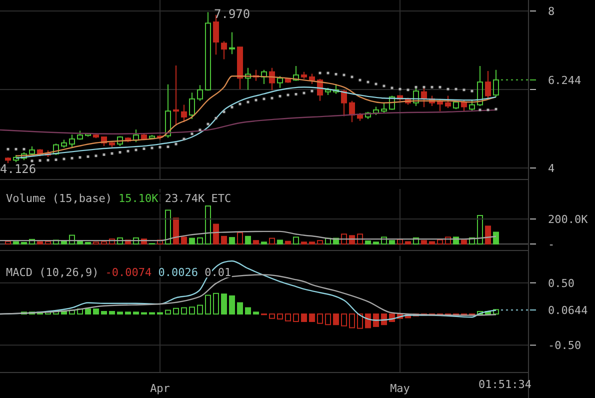 Image resolution: width=595 pixels, height=398 pixels. What do you see at coordinates (160, 388) in the screenshot?
I see `x-tick-label: Apr` at bounding box center [160, 388].